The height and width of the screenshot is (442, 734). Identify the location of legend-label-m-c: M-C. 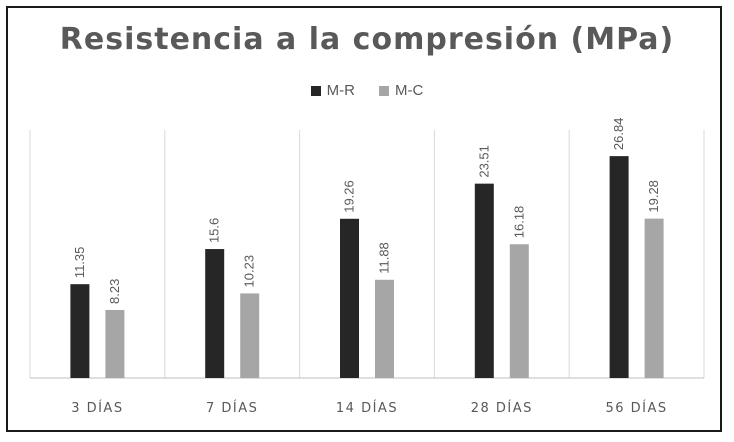
(409, 90).